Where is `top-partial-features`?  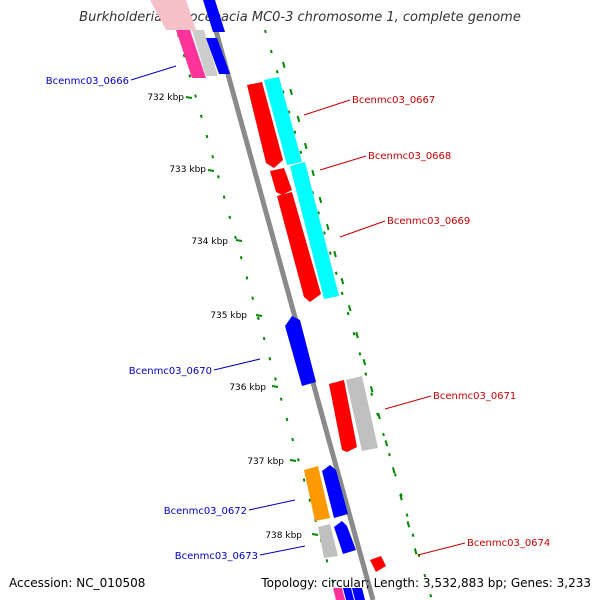
top-partial-features is located at coordinates (190, 39).